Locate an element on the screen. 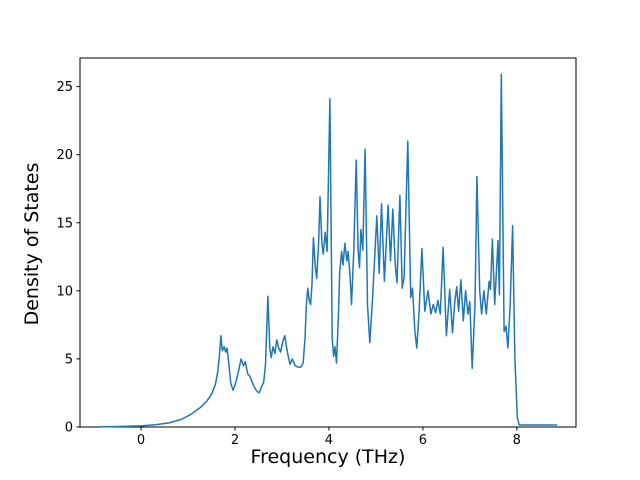 The width and height of the screenshot is (640, 480). y-tick-label: 10 is located at coordinates (64, 291).